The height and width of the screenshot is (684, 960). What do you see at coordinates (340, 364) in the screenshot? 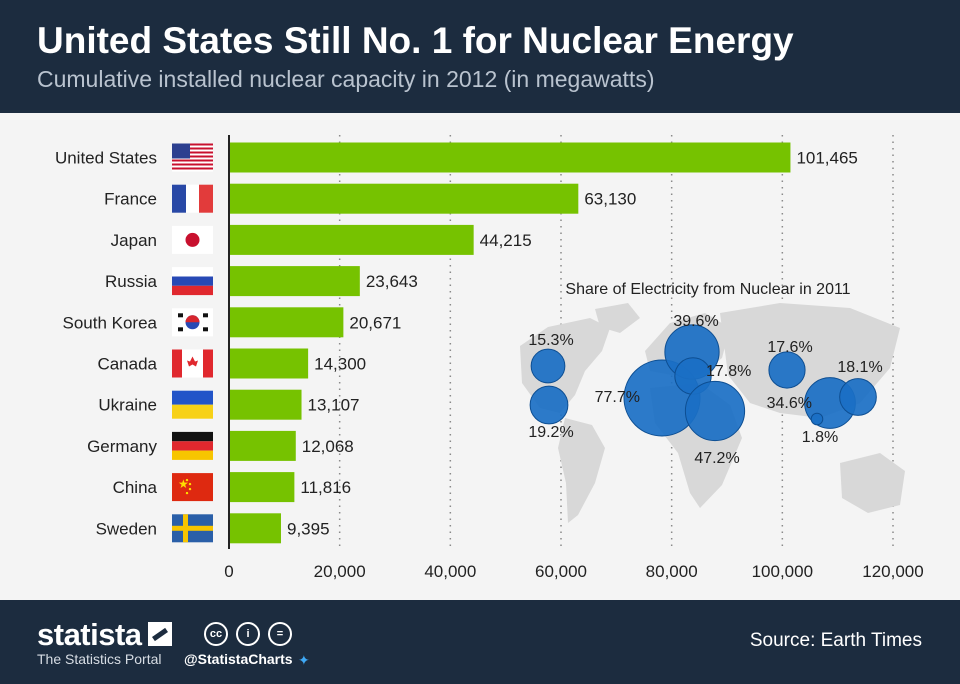
I see `value-label: 14,300` at bounding box center [340, 364].